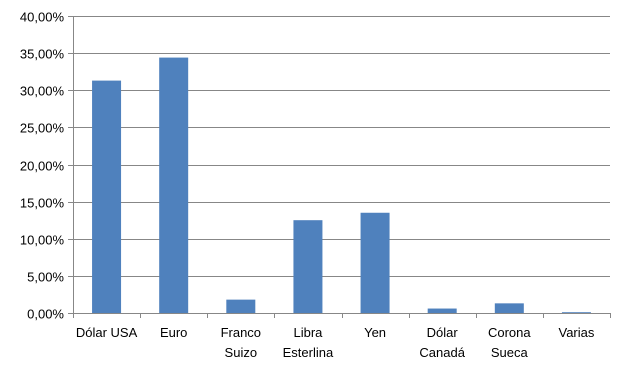  I want to click on y-tick-label: 10,00%, so click(42, 240).